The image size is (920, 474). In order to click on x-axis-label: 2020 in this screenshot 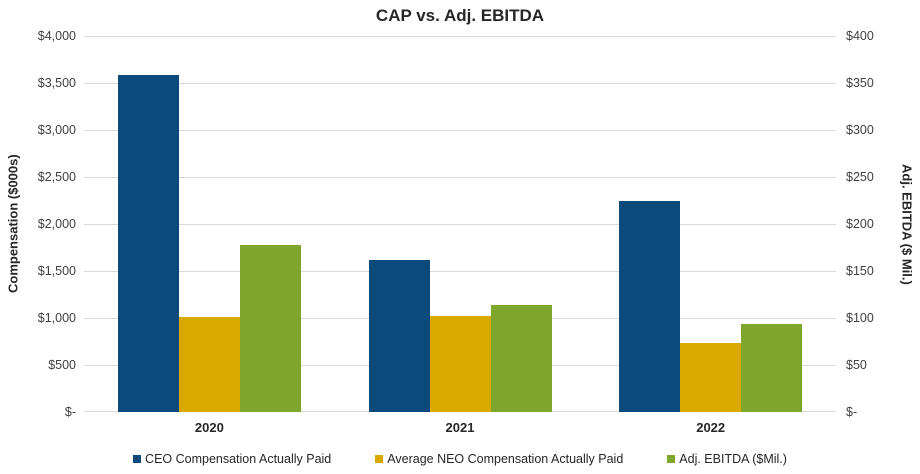, I will do `click(209, 427)`.